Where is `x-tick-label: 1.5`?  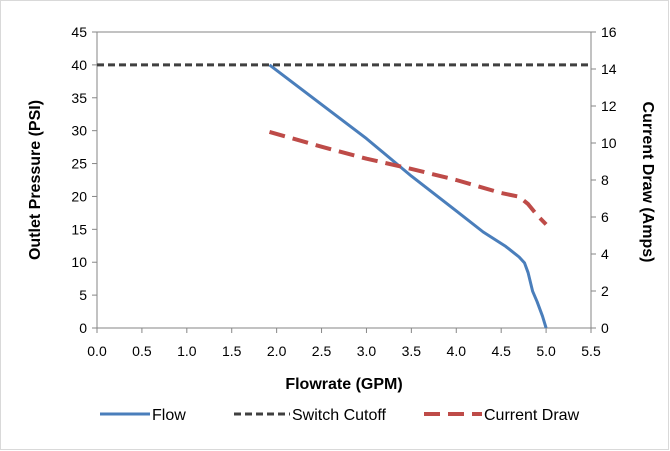 x-tick-label: 1.5 is located at coordinates (232, 351).